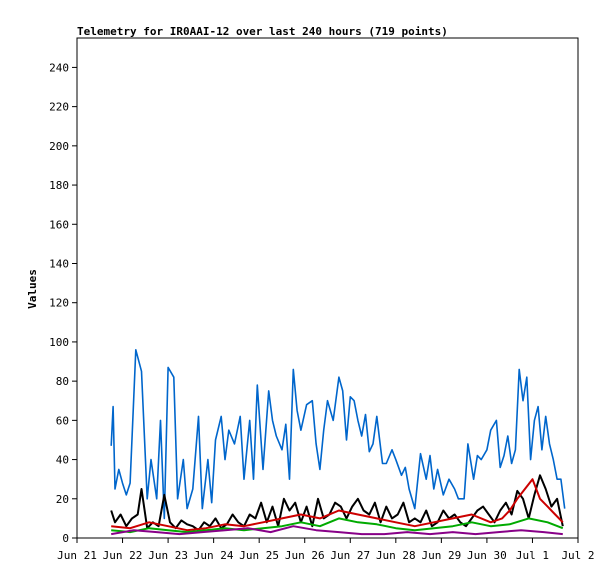  What do you see at coordinates (59, 303) in the screenshot?
I see `y-tick-label: 120` at bounding box center [59, 303].